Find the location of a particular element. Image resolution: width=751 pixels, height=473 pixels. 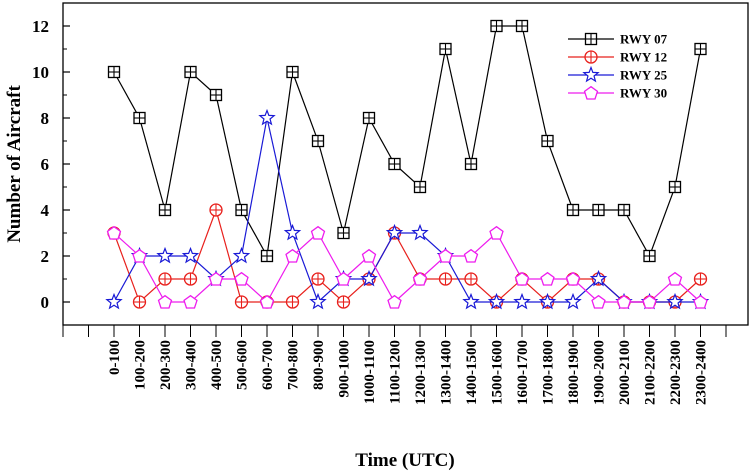

x-tick-label: 200-300 is located at coordinates (166, 365).